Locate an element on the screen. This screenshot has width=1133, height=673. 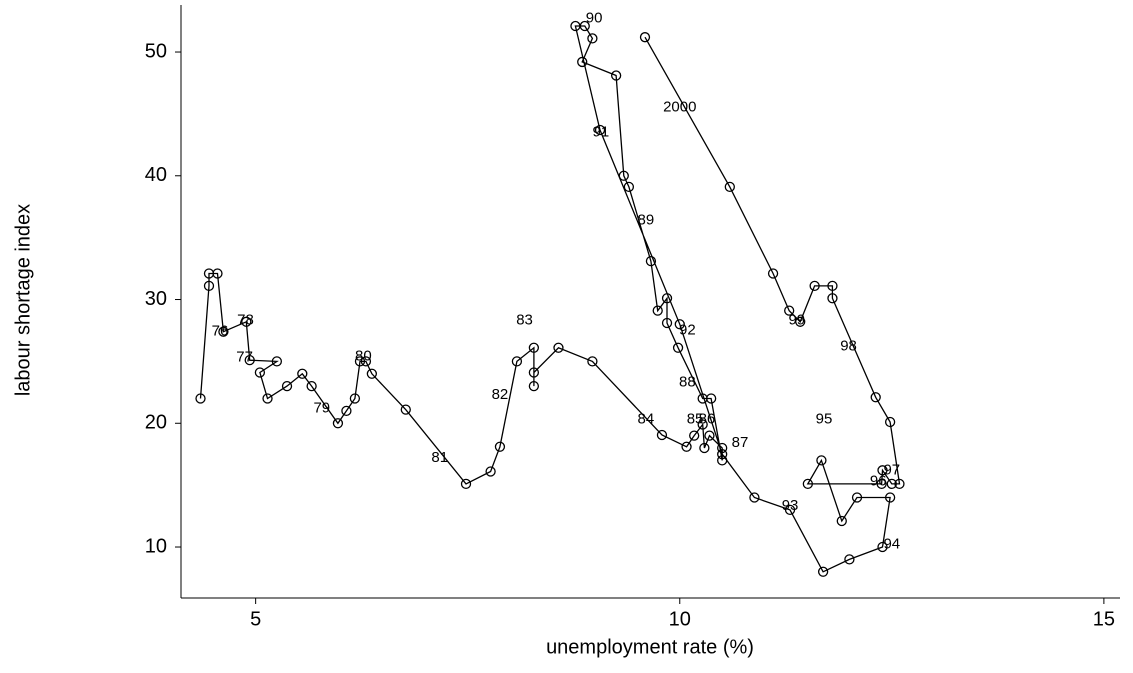
year-label: 99 is located at coordinates (796, 320).